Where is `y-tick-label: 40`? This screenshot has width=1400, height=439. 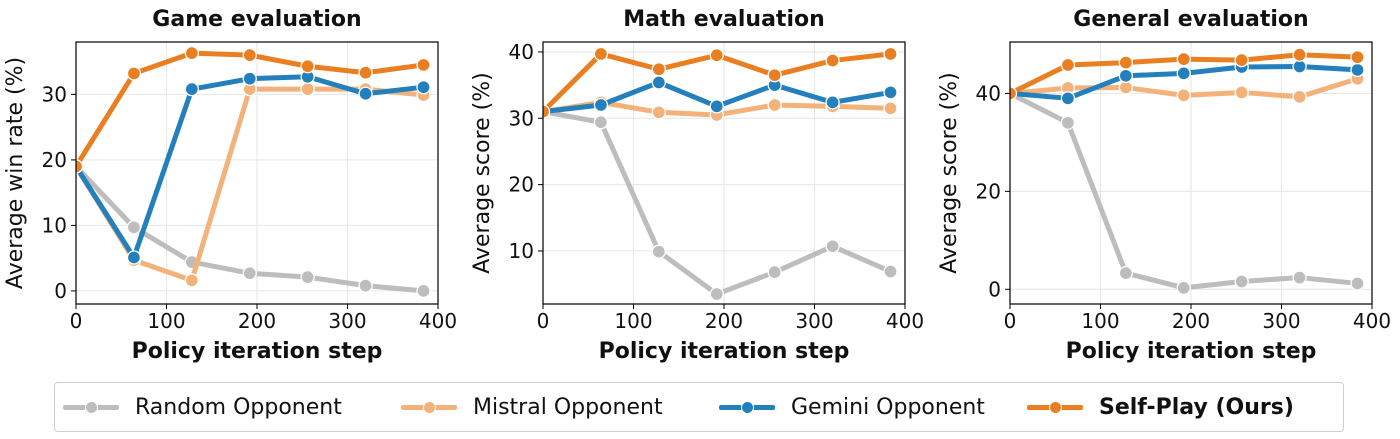
y-tick-label: 40 is located at coordinates (988, 93).